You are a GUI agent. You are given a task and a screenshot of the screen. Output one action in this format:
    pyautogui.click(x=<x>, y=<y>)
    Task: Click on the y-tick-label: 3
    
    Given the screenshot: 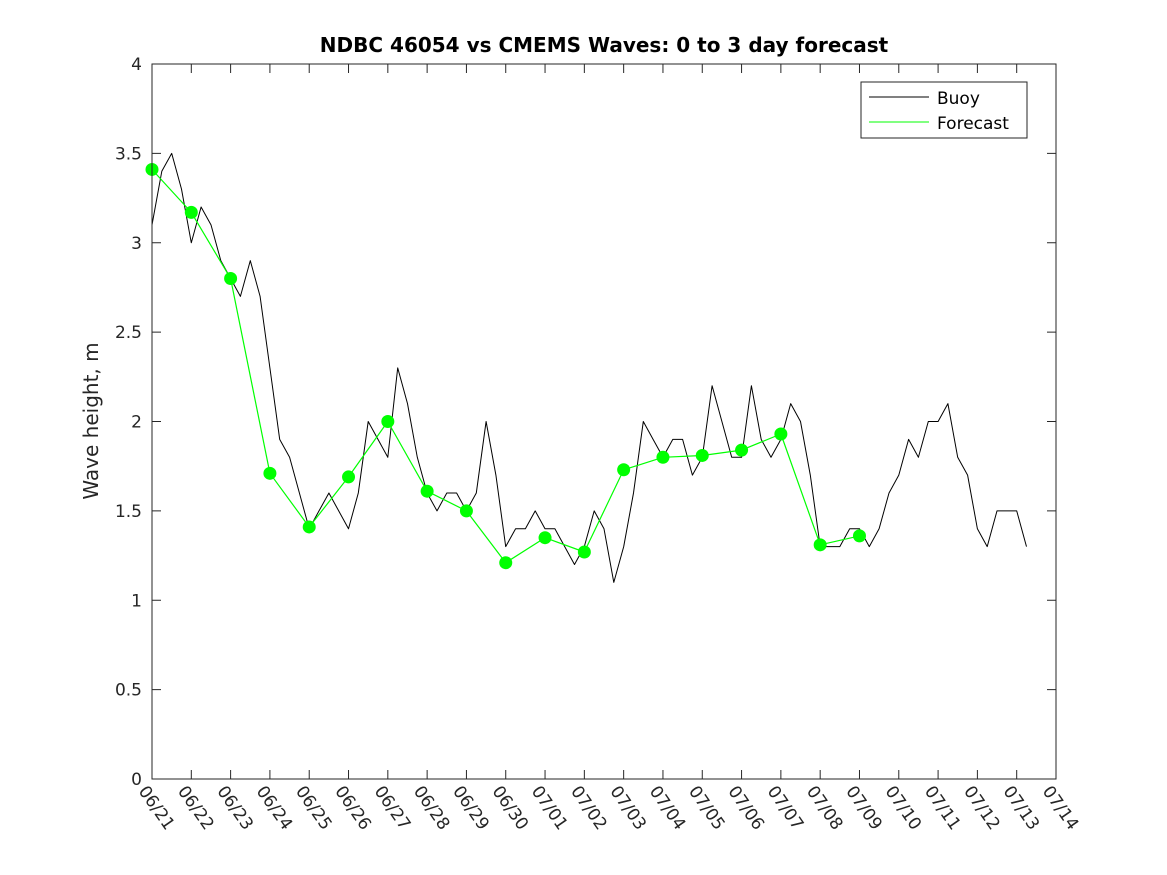 What is the action you would take?
    pyautogui.click(x=136, y=244)
    